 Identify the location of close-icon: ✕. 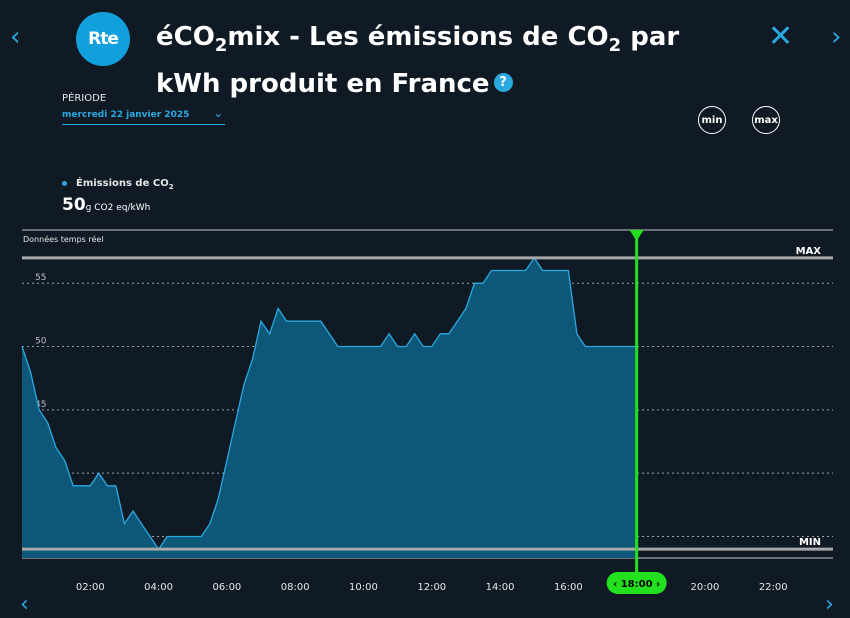
(781, 36).